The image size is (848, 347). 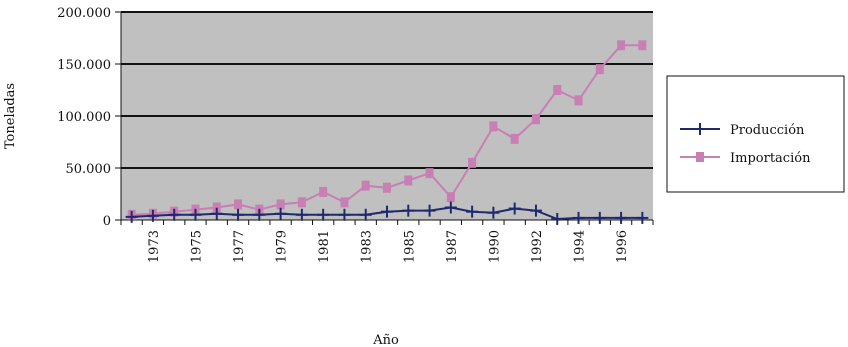 I want to click on legend-label-importacion: Importación, so click(x=770, y=158).